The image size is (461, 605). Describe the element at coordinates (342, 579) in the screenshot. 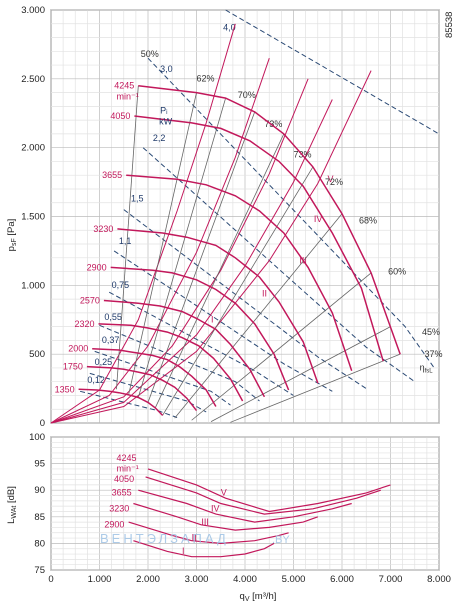

I see `x-tick-label: 6.000` at that location.